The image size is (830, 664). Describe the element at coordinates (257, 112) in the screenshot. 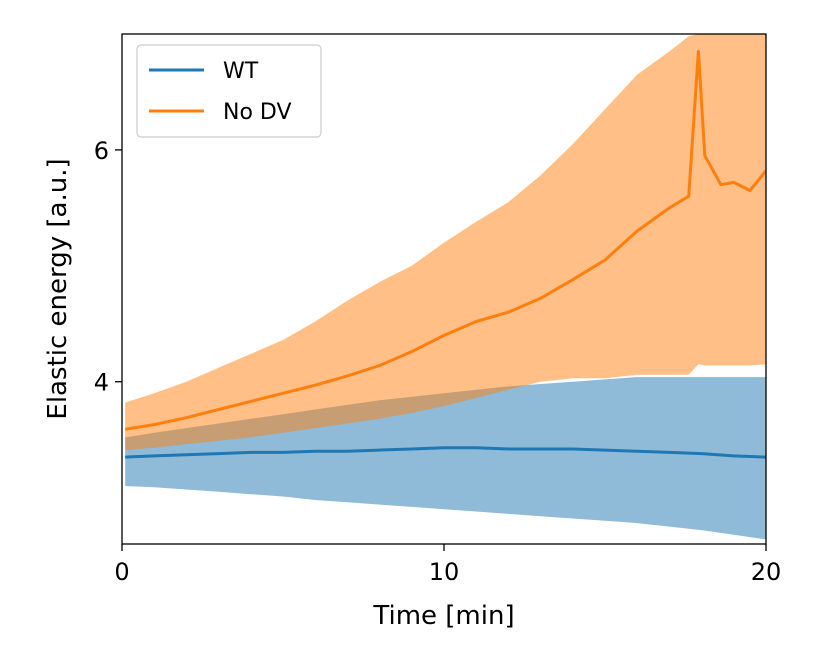

I see `legend-label-no-dv: No DV` at that location.